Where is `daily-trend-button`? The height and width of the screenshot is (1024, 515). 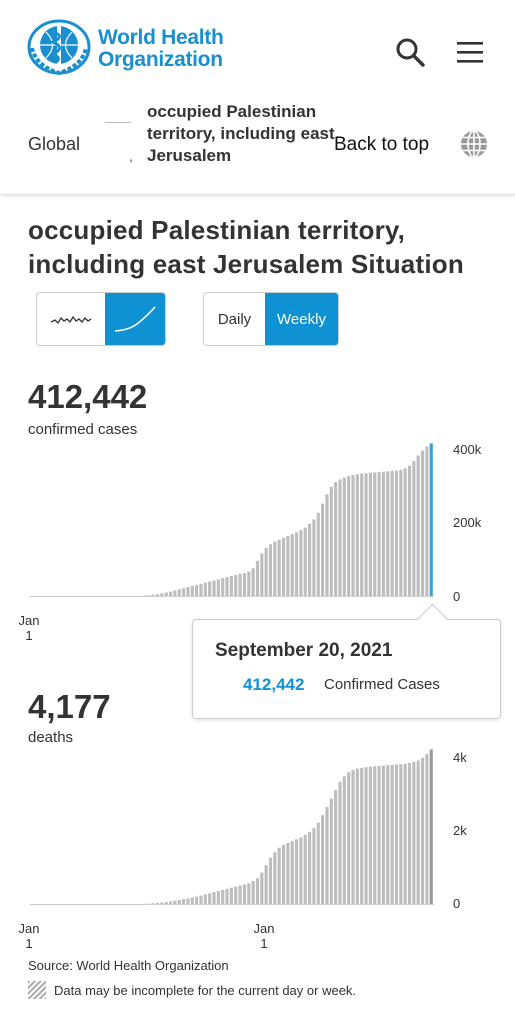 daily-trend-button is located at coordinates (71, 319).